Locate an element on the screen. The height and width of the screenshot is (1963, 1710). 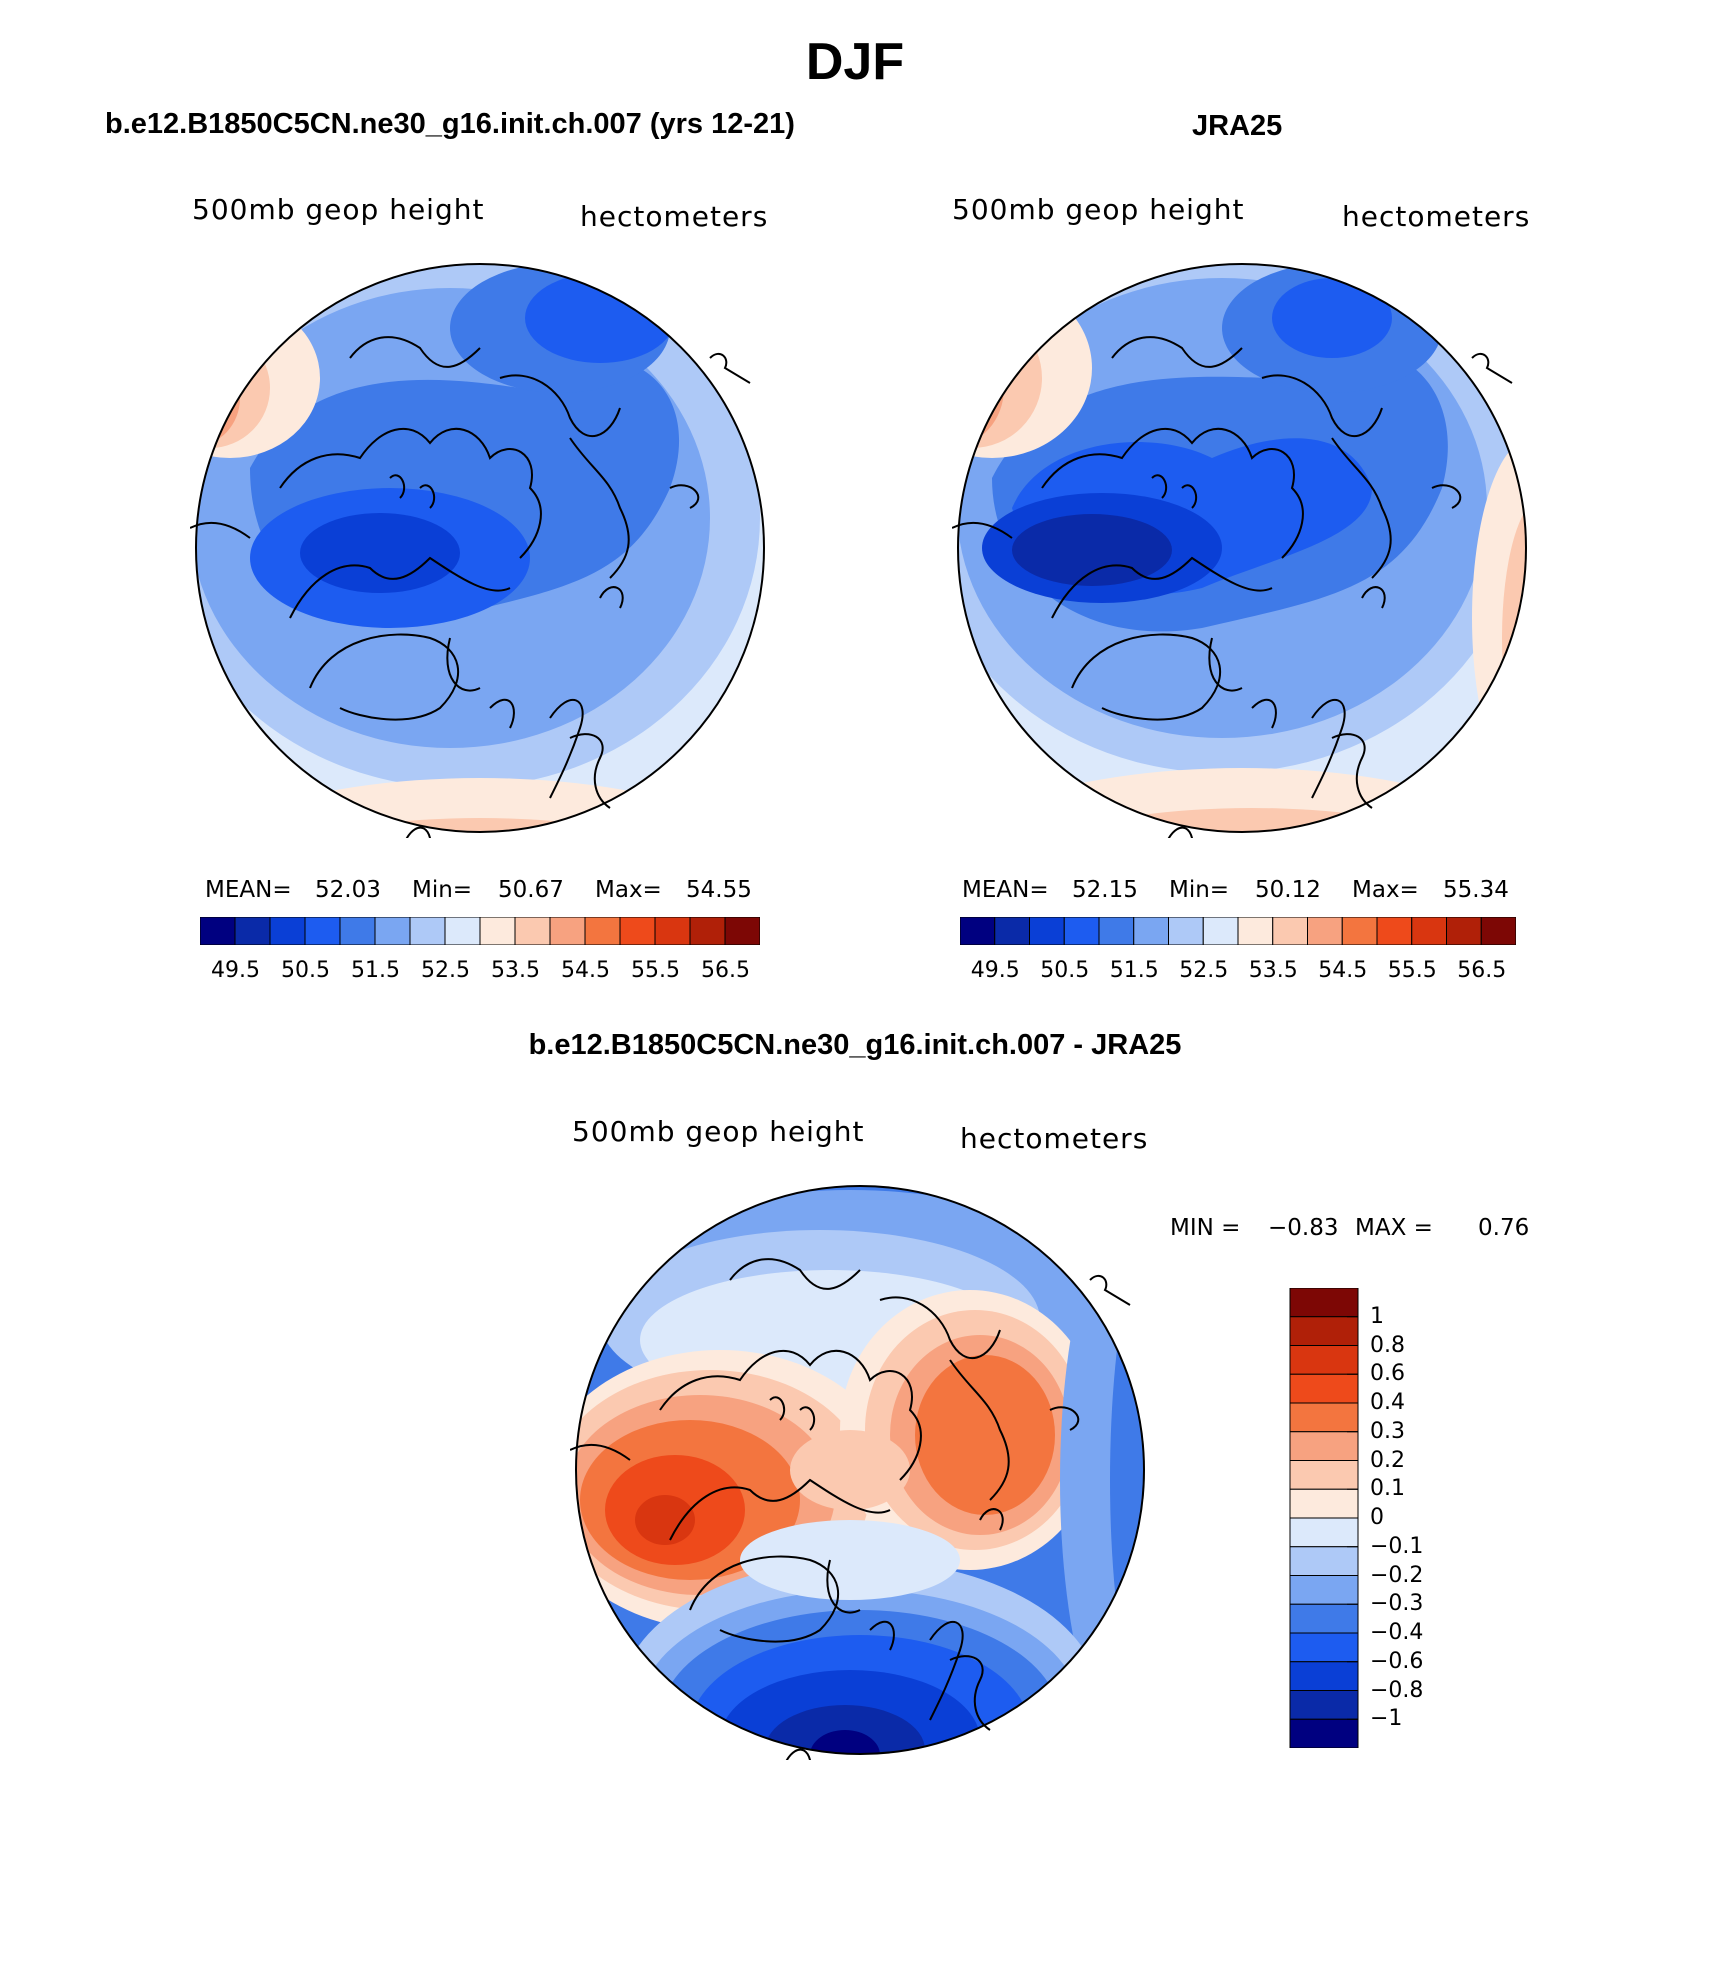
panel-3-contour-fill is located at coordinates (860, 1470).